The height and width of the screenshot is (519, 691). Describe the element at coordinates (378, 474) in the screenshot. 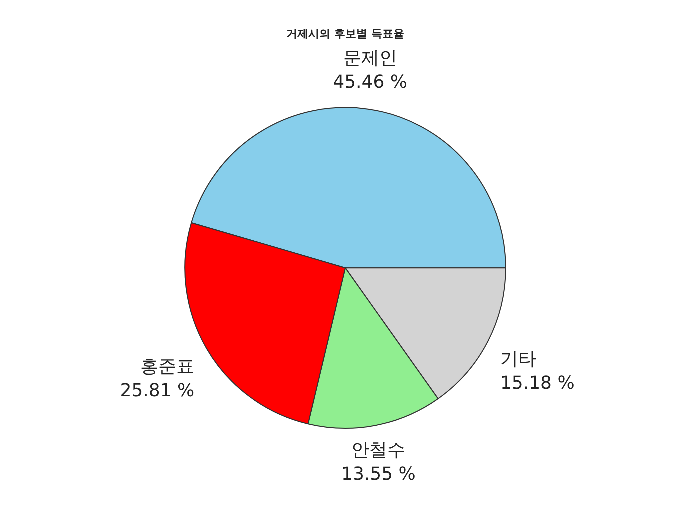

I see `data-label: 13.55 %` at that location.